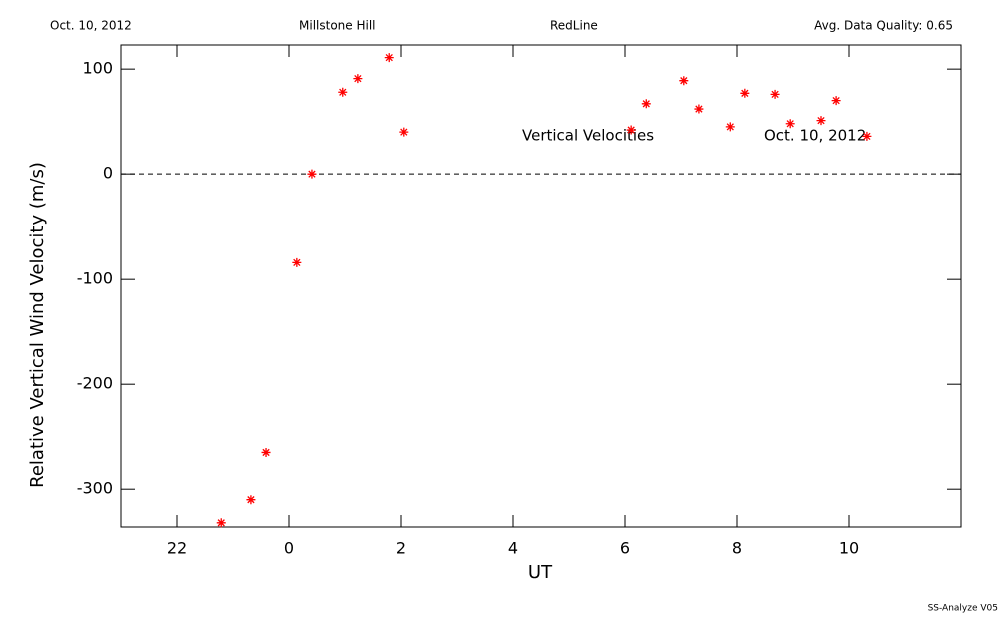 The width and height of the screenshot is (1000, 625). I want to click on y-tick-label: -100, so click(95, 278).